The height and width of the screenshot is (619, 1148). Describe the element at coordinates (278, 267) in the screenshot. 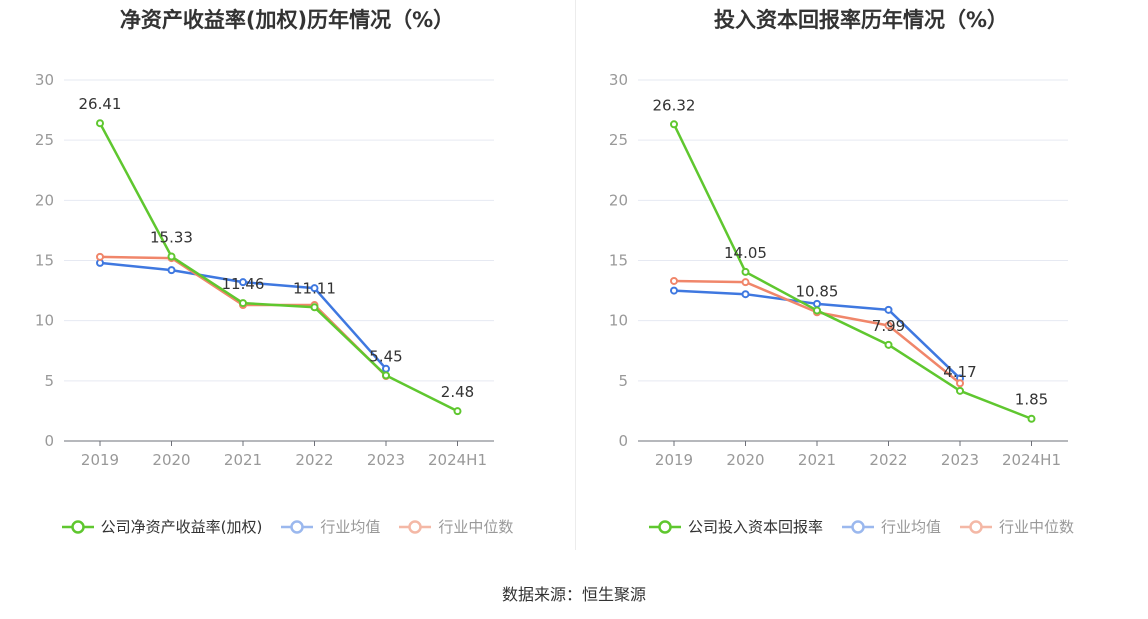

I see `company-series-line` at that location.